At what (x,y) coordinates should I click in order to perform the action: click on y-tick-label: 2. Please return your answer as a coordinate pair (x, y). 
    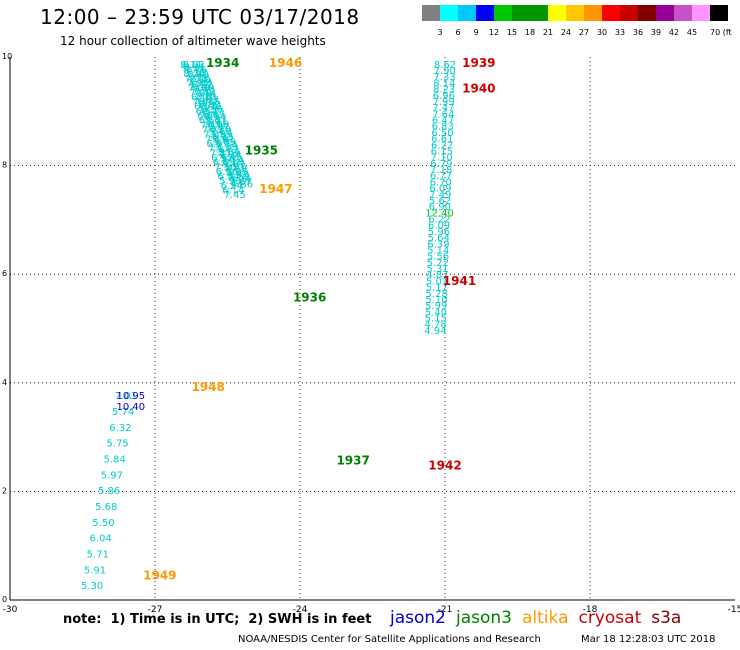
    Looking at the image, I should click on (4, 490).